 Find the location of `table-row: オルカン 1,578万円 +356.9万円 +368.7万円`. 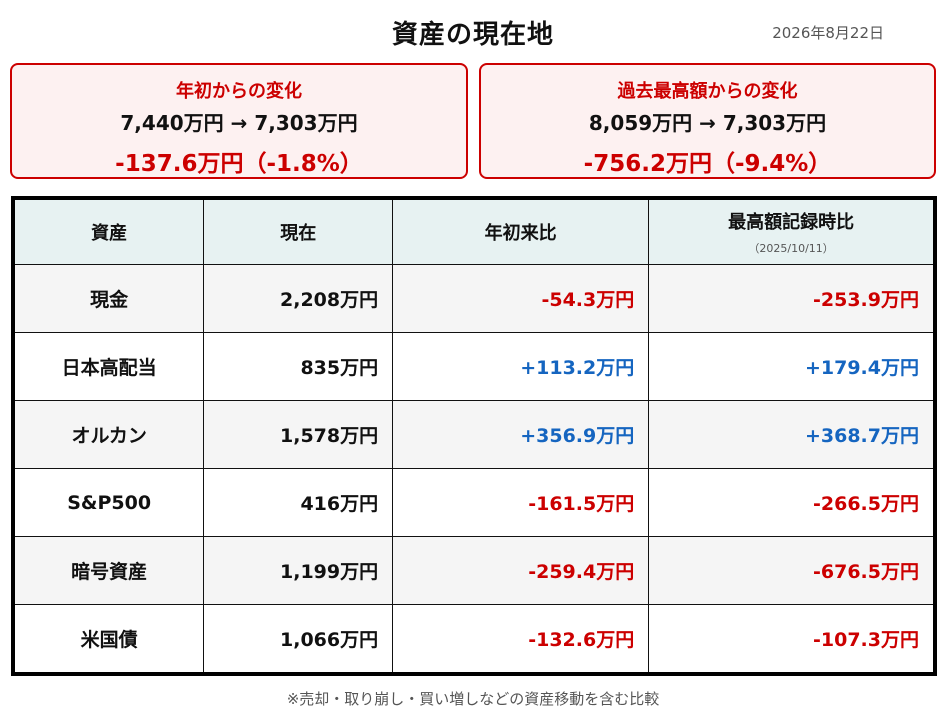

table-row: オルカン 1,578万円 +356.9万円 +368.7万円 is located at coordinates (474, 434).